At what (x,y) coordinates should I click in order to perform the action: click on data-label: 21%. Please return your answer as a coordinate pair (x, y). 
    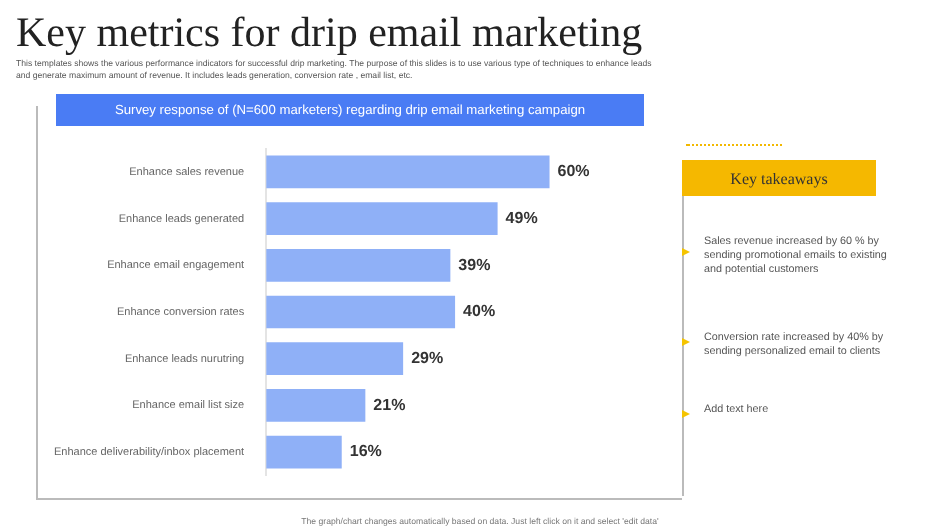
    Looking at the image, I should click on (389, 404).